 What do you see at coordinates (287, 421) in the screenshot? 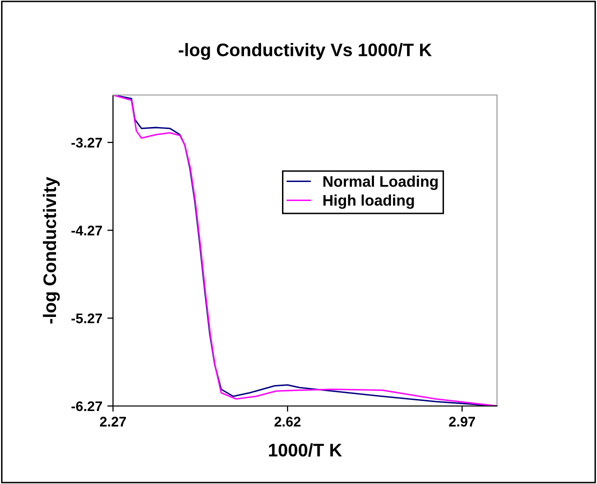
I see `x-tick-label: 2.62` at bounding box center [287, 421].